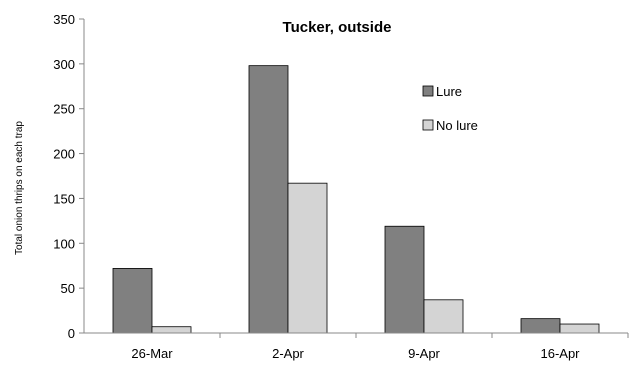  I want to click on bar-no-lure-9-apr, so click(443, 316).